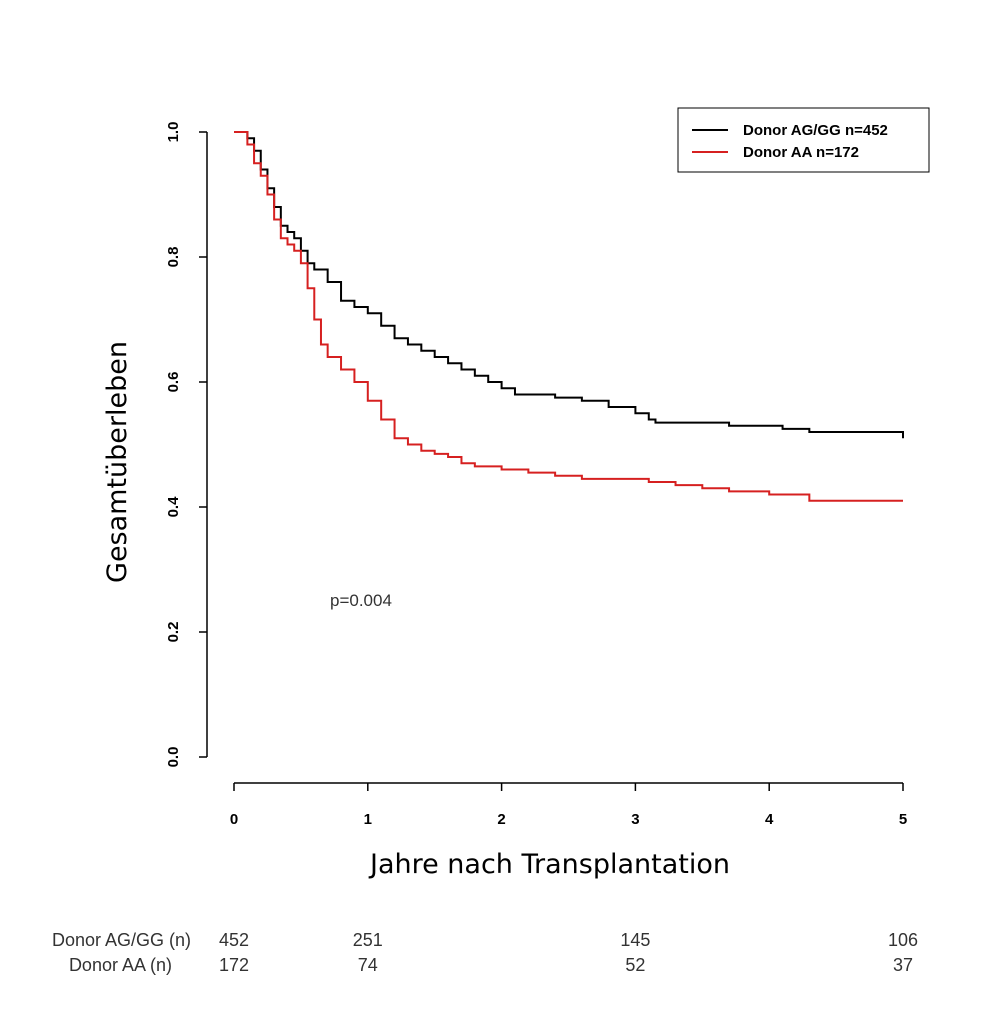 This screenshot has height=1023, width=1000. What do you see at coordinates (368, 819) in the screenshot?
I see `x-tick-label: 1` at bounding box center [368, 819].